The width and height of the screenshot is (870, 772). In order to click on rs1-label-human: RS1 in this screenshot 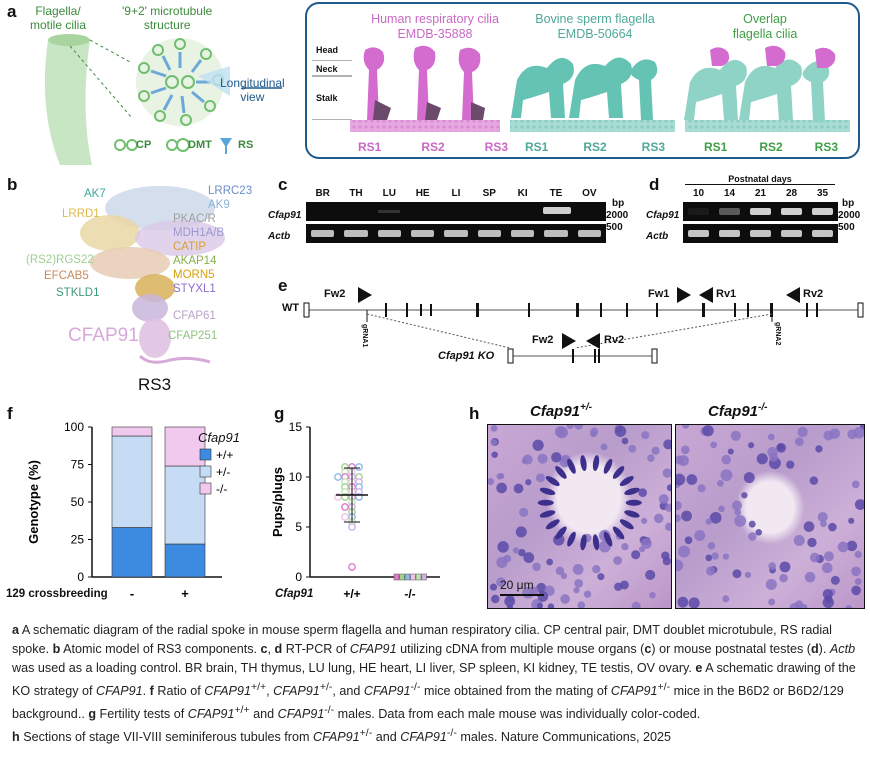, I will do `click(370, 147)`.